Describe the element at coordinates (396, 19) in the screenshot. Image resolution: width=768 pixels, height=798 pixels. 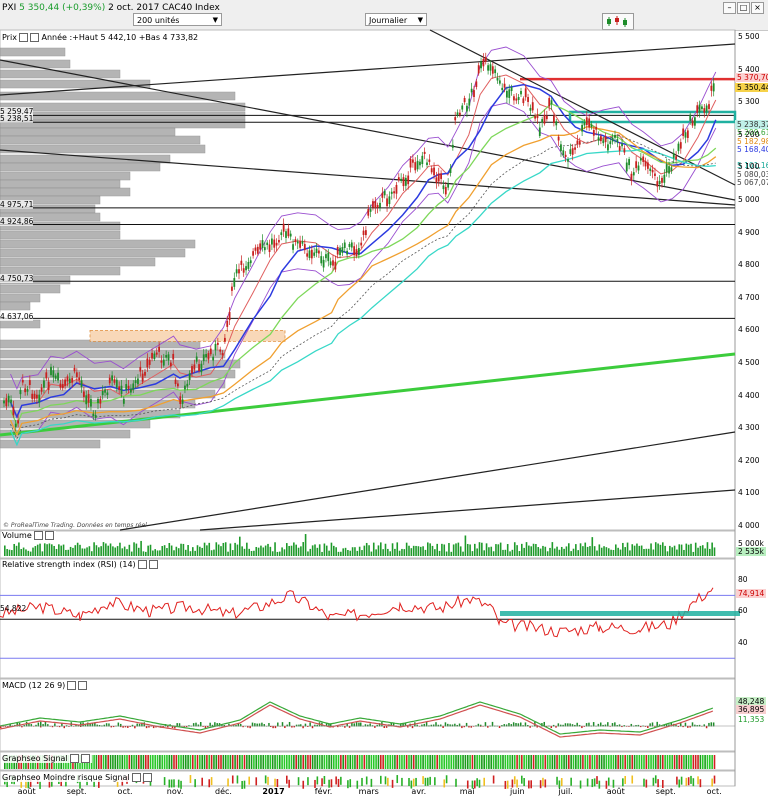
I see `period-select: Journalier ▼` at that location.